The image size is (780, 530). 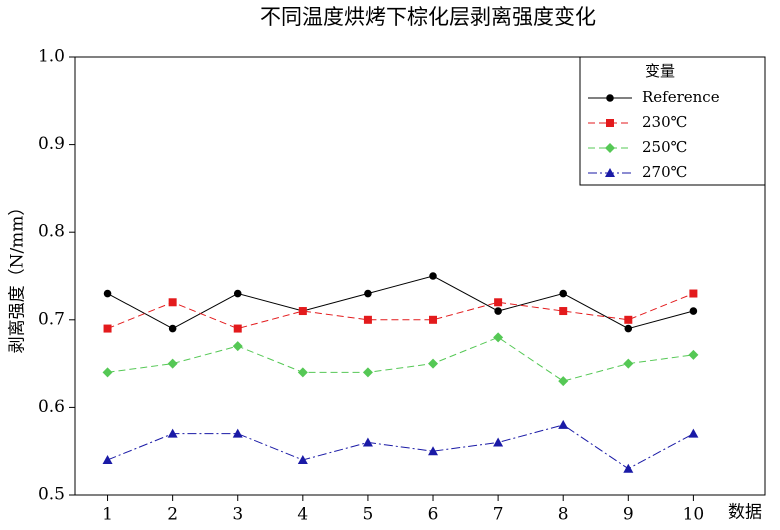 I want to click on legend-title: 变量, so click(x=660, y=71).